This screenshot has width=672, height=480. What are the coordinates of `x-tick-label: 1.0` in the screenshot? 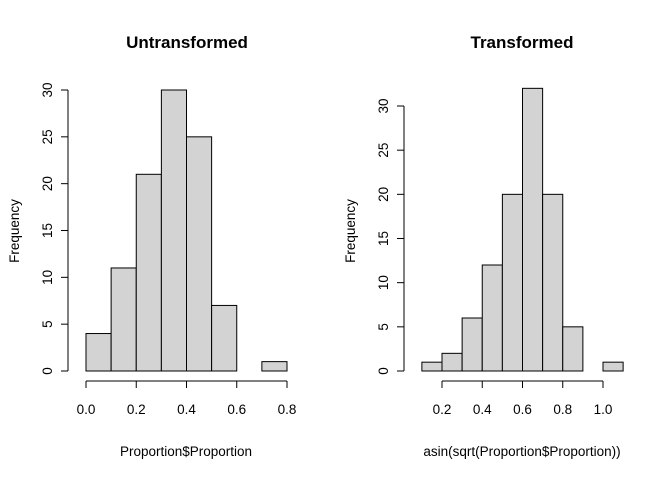 It's located at (603, 409).